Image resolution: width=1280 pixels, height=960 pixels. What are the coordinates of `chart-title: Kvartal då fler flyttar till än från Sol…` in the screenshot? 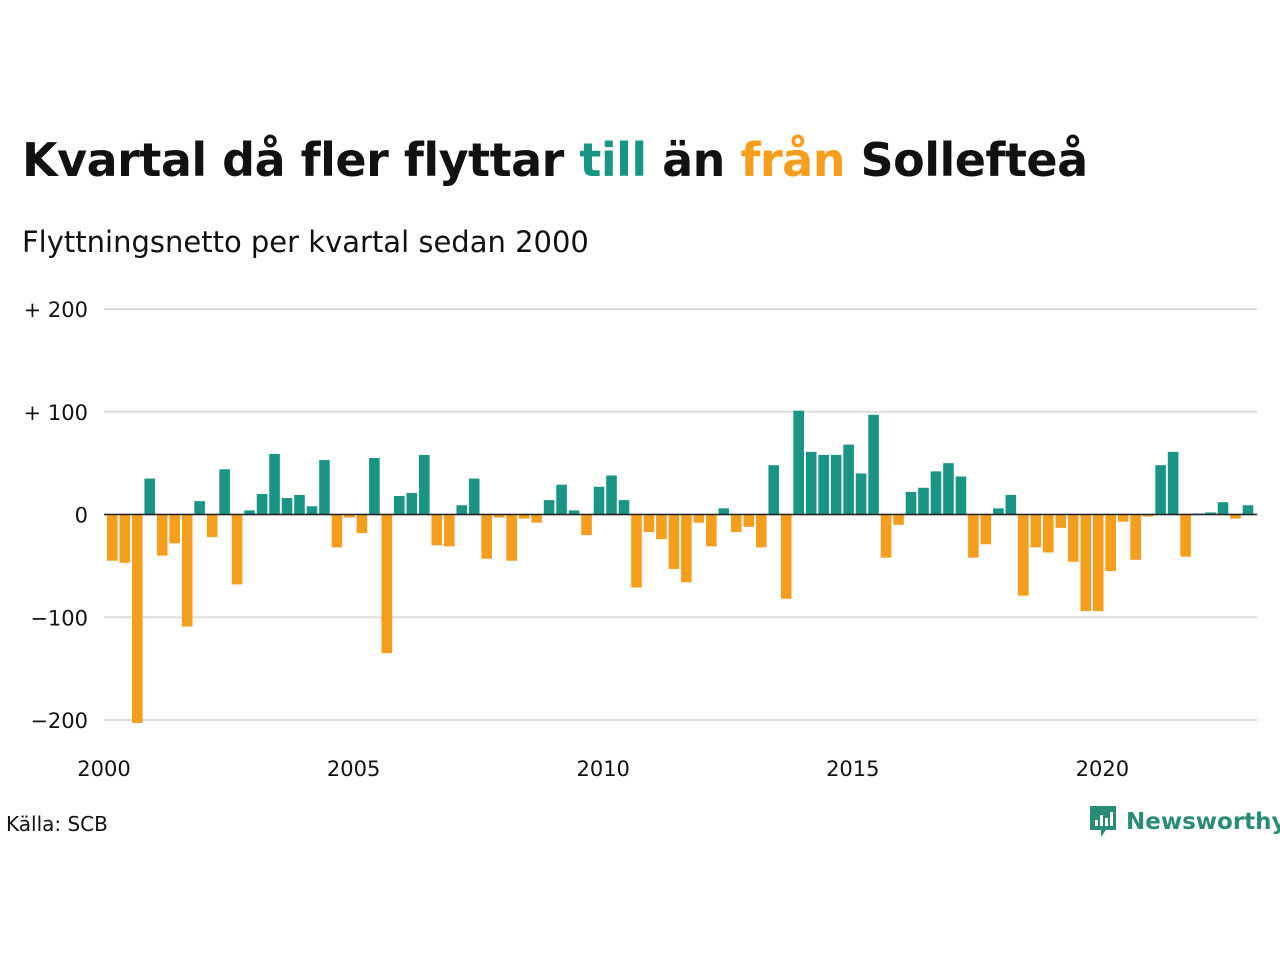 It's located at (555, 160).